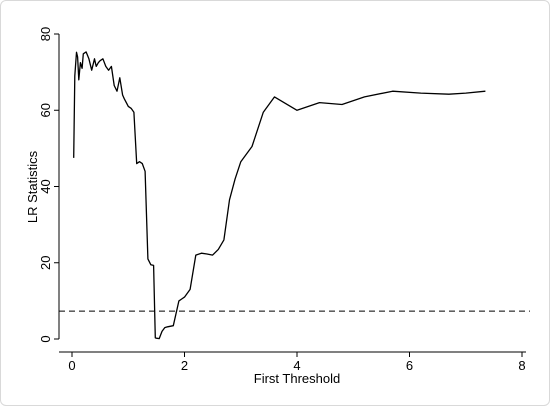 The height and width of the screenshot is (406, 550). What do you see at coordinates (521, 365) in the screenshot?
I see `x-tick-label: 8` at bounding box center [521, 365].